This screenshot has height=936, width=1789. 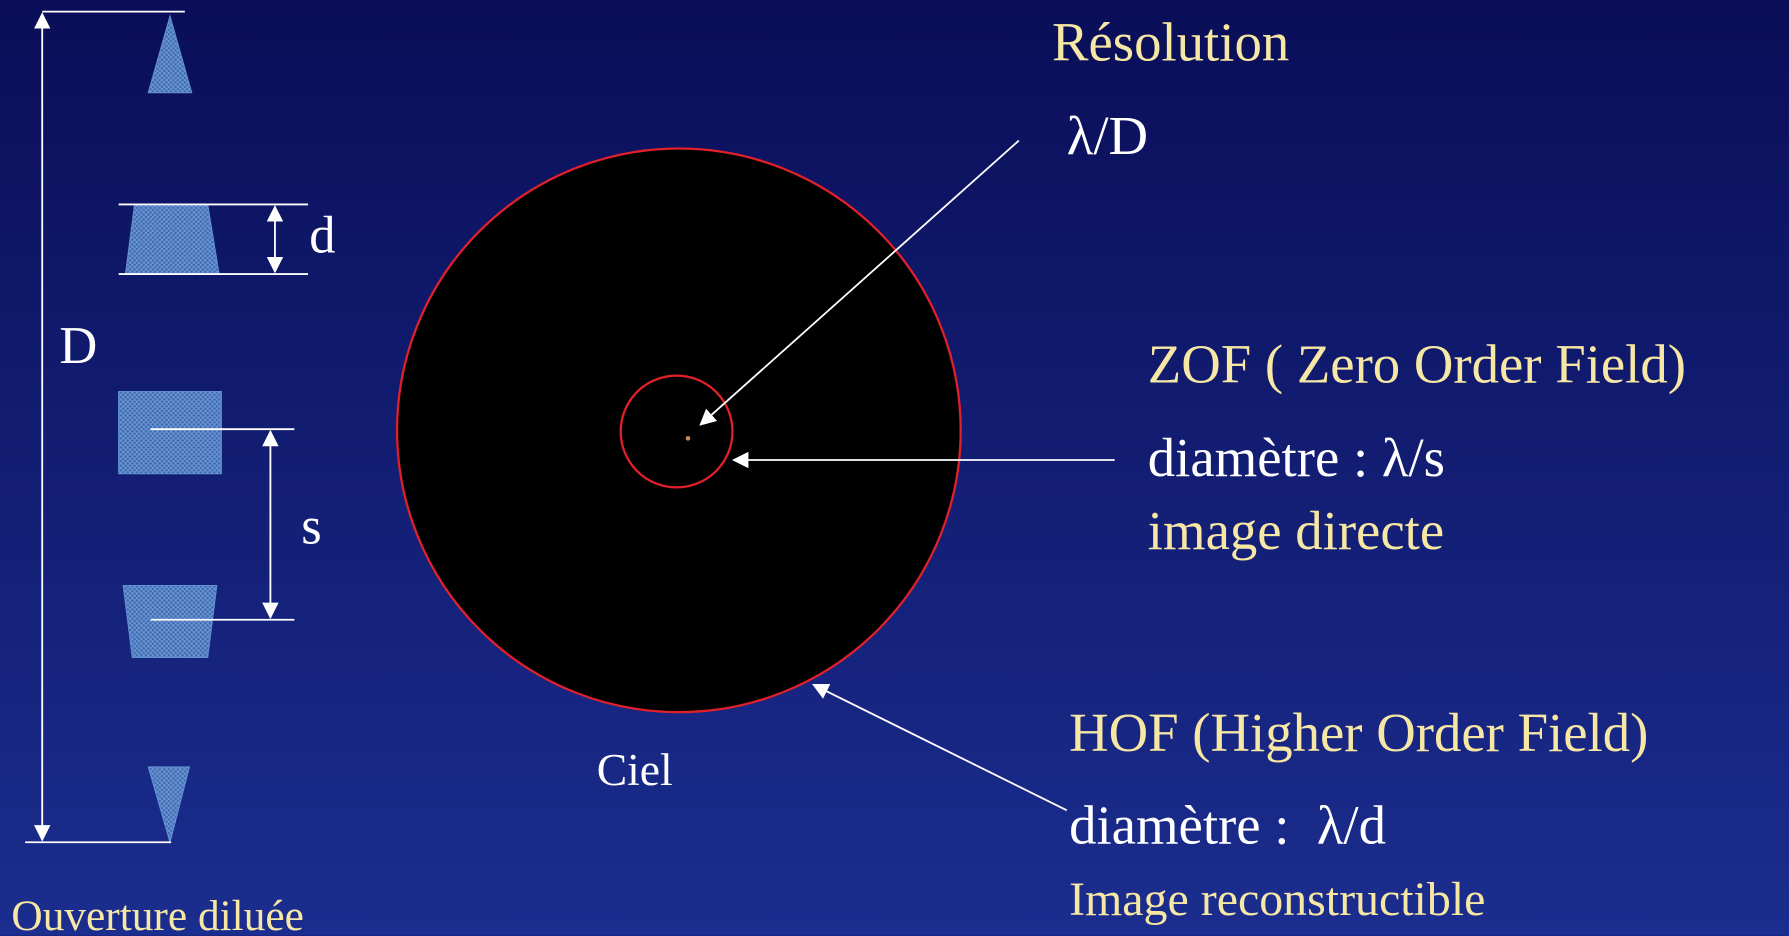 What do you see at coordinates (1296, 530) in the screenshot?
I see `zof-description: image directe` at bounding box center [1296, 530].